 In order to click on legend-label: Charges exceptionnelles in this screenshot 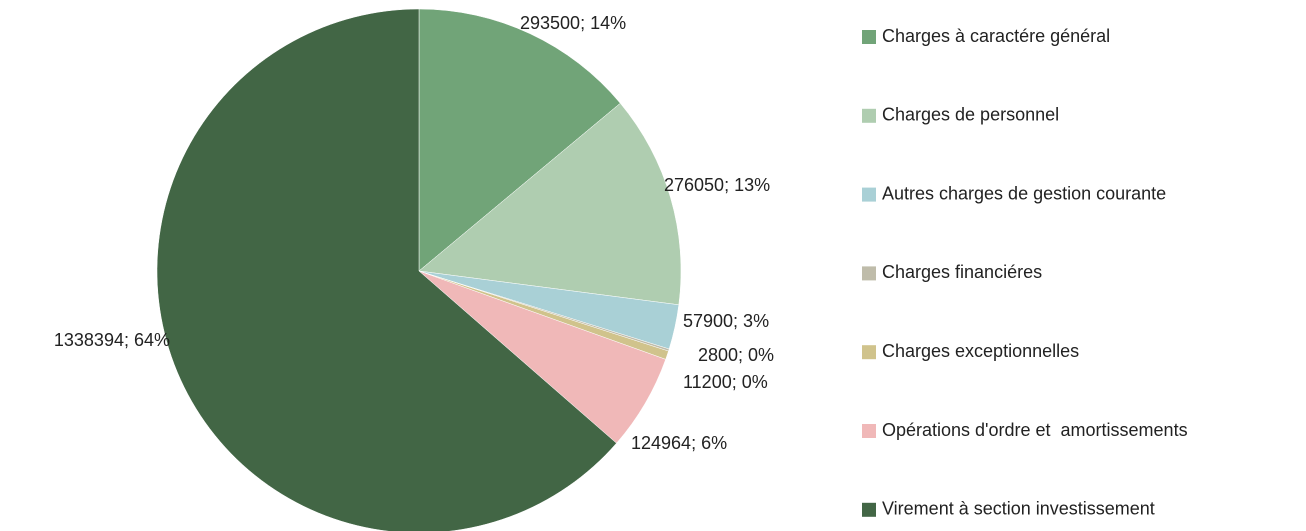, I will do `click(980, 351)`.